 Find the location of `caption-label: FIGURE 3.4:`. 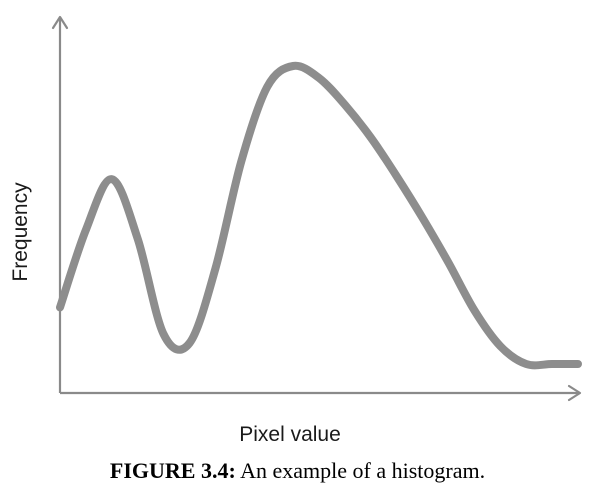

caption-label: FIGURE 3.4: is located at coordinates (172, 470).